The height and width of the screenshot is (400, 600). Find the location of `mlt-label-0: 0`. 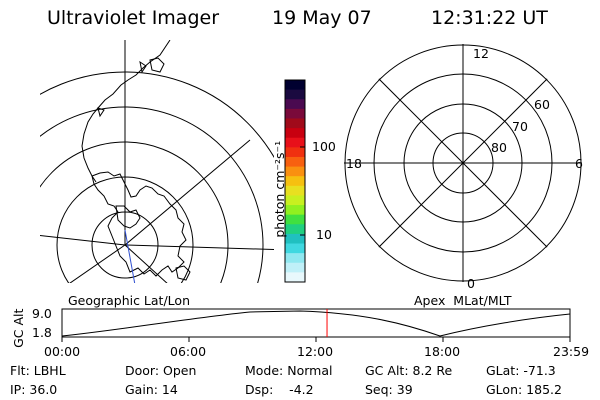

mlt-label-0: 0 is located at coordinates (471, 283).